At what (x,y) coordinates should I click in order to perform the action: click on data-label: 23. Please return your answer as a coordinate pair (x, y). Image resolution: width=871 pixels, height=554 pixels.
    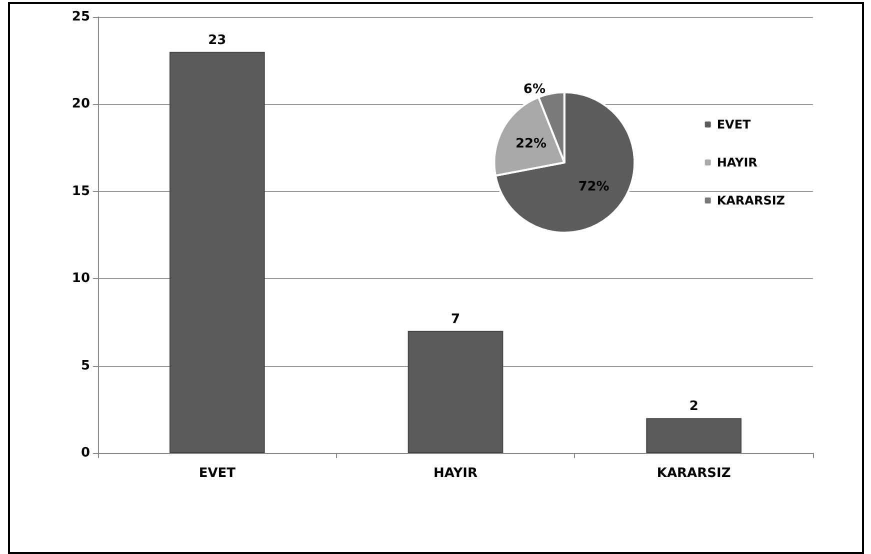
    Looking at the image, I should click on (217, 40).